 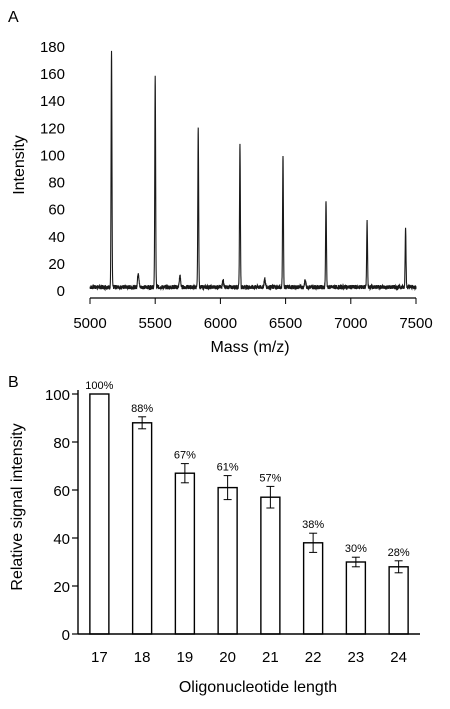 What do you see at coordinates (52, 101) in the screenshot?
I see `panel-a-y-tick-label: 140` at bounding box center [52, 101].